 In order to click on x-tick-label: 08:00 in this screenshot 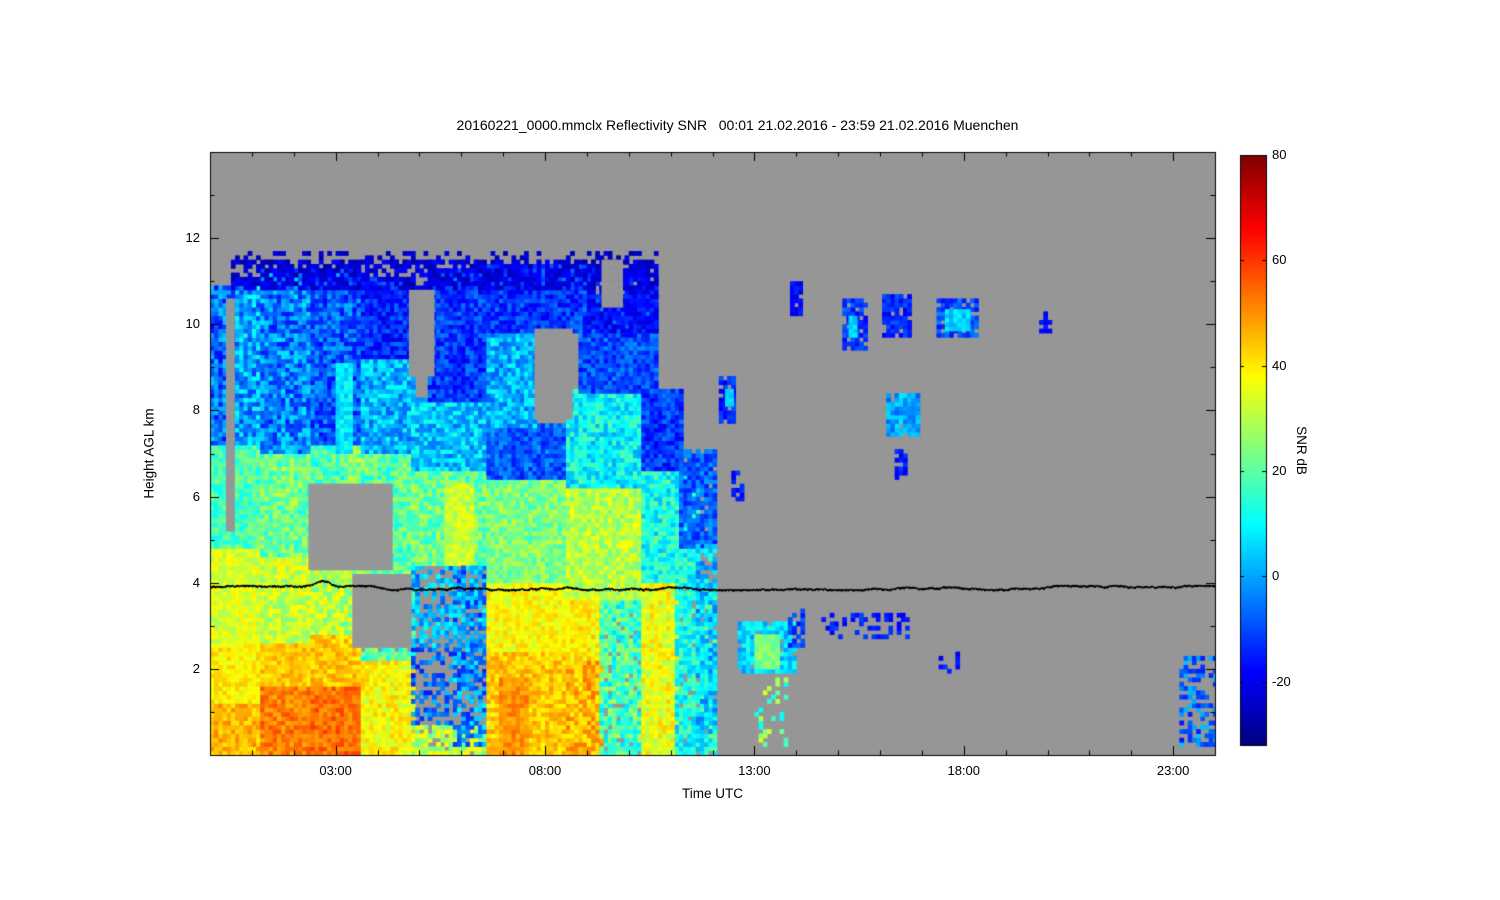, I will do `click(545, 770)`.